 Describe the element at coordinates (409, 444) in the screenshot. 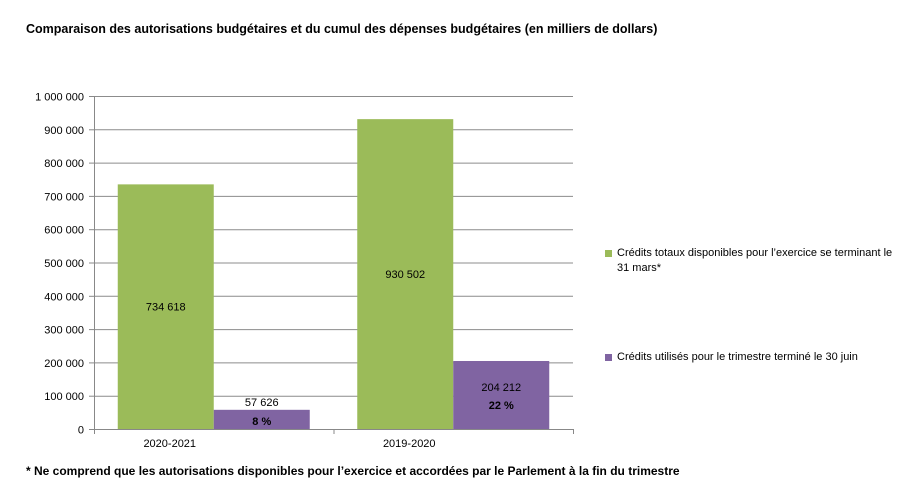

I see `x-category-label: 2019-2020` at that location.